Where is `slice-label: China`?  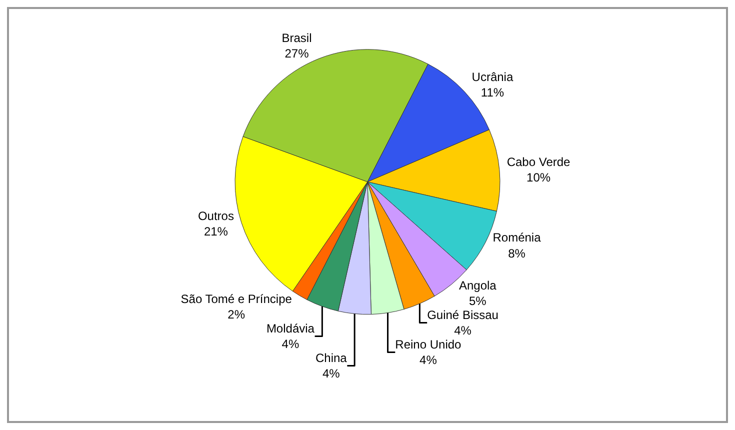
slice-label: China is located at coordinates (331, 357).